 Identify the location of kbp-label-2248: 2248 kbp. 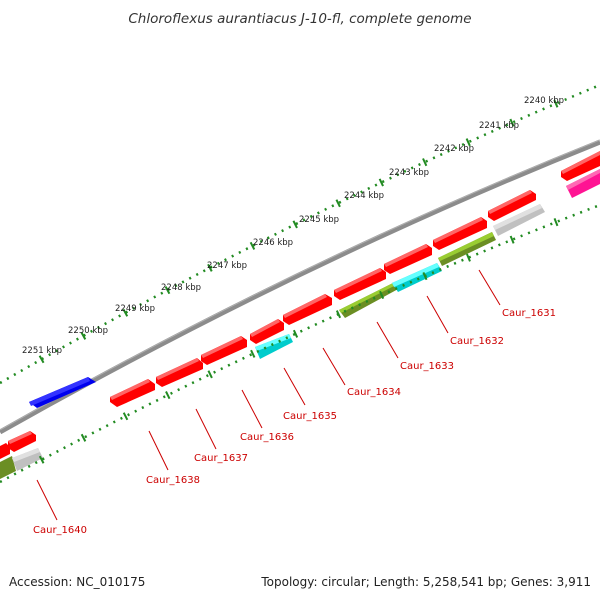
(181, 288).